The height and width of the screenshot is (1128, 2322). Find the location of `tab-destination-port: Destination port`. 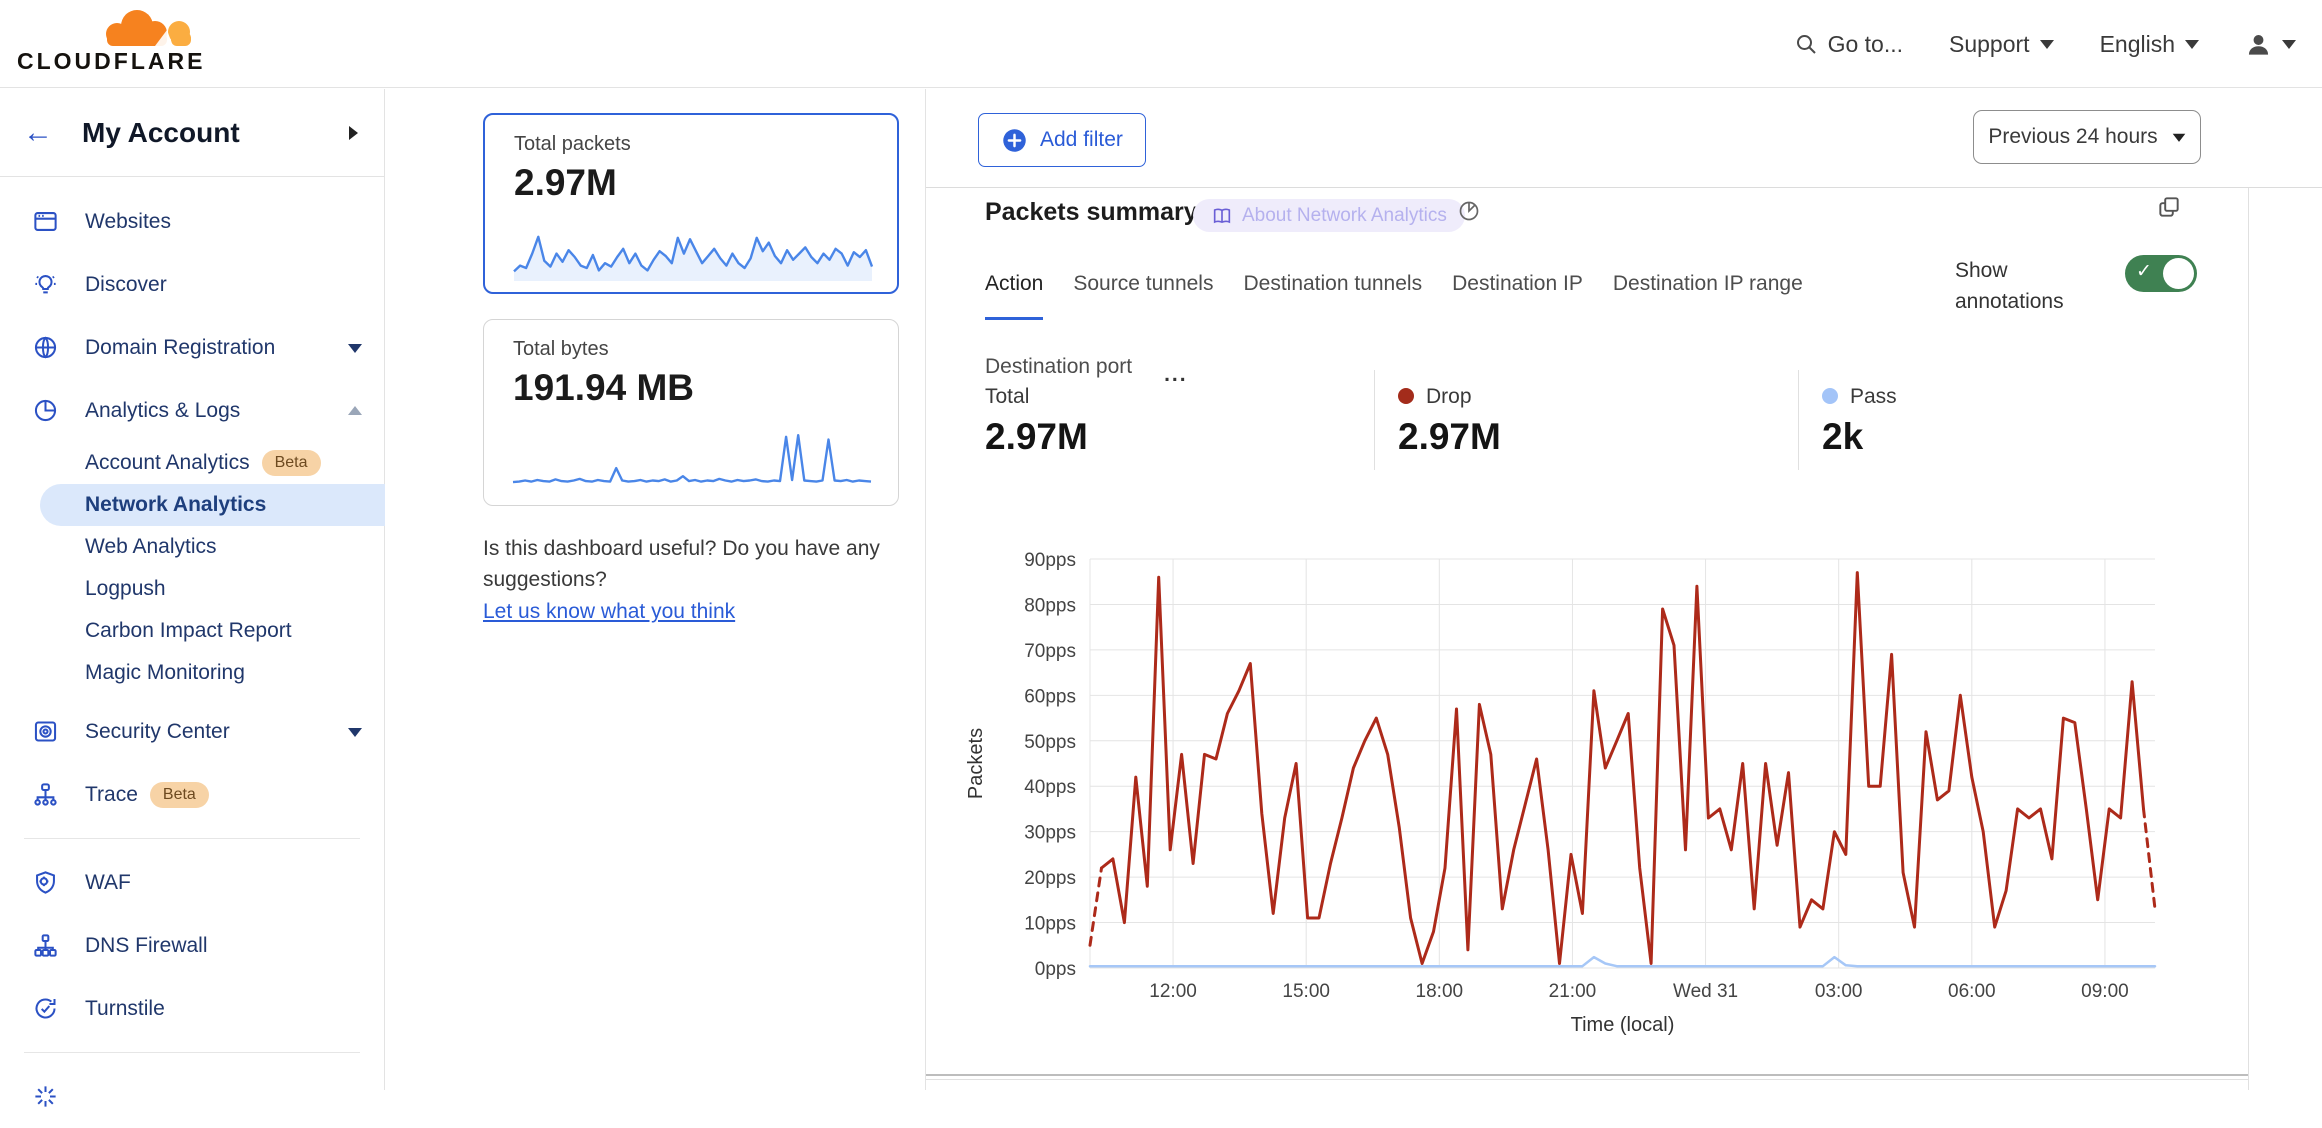

tab-destination-port: Destination port is located at coordinates (1059, 366).